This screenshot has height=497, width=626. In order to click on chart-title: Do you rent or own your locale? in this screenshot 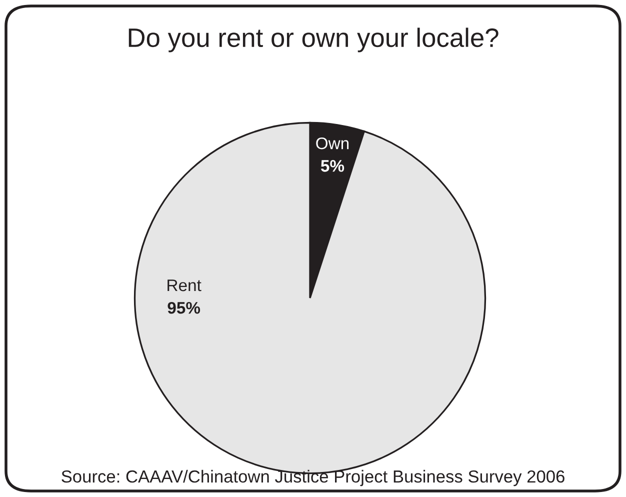, I will do `click(313, 40)`.